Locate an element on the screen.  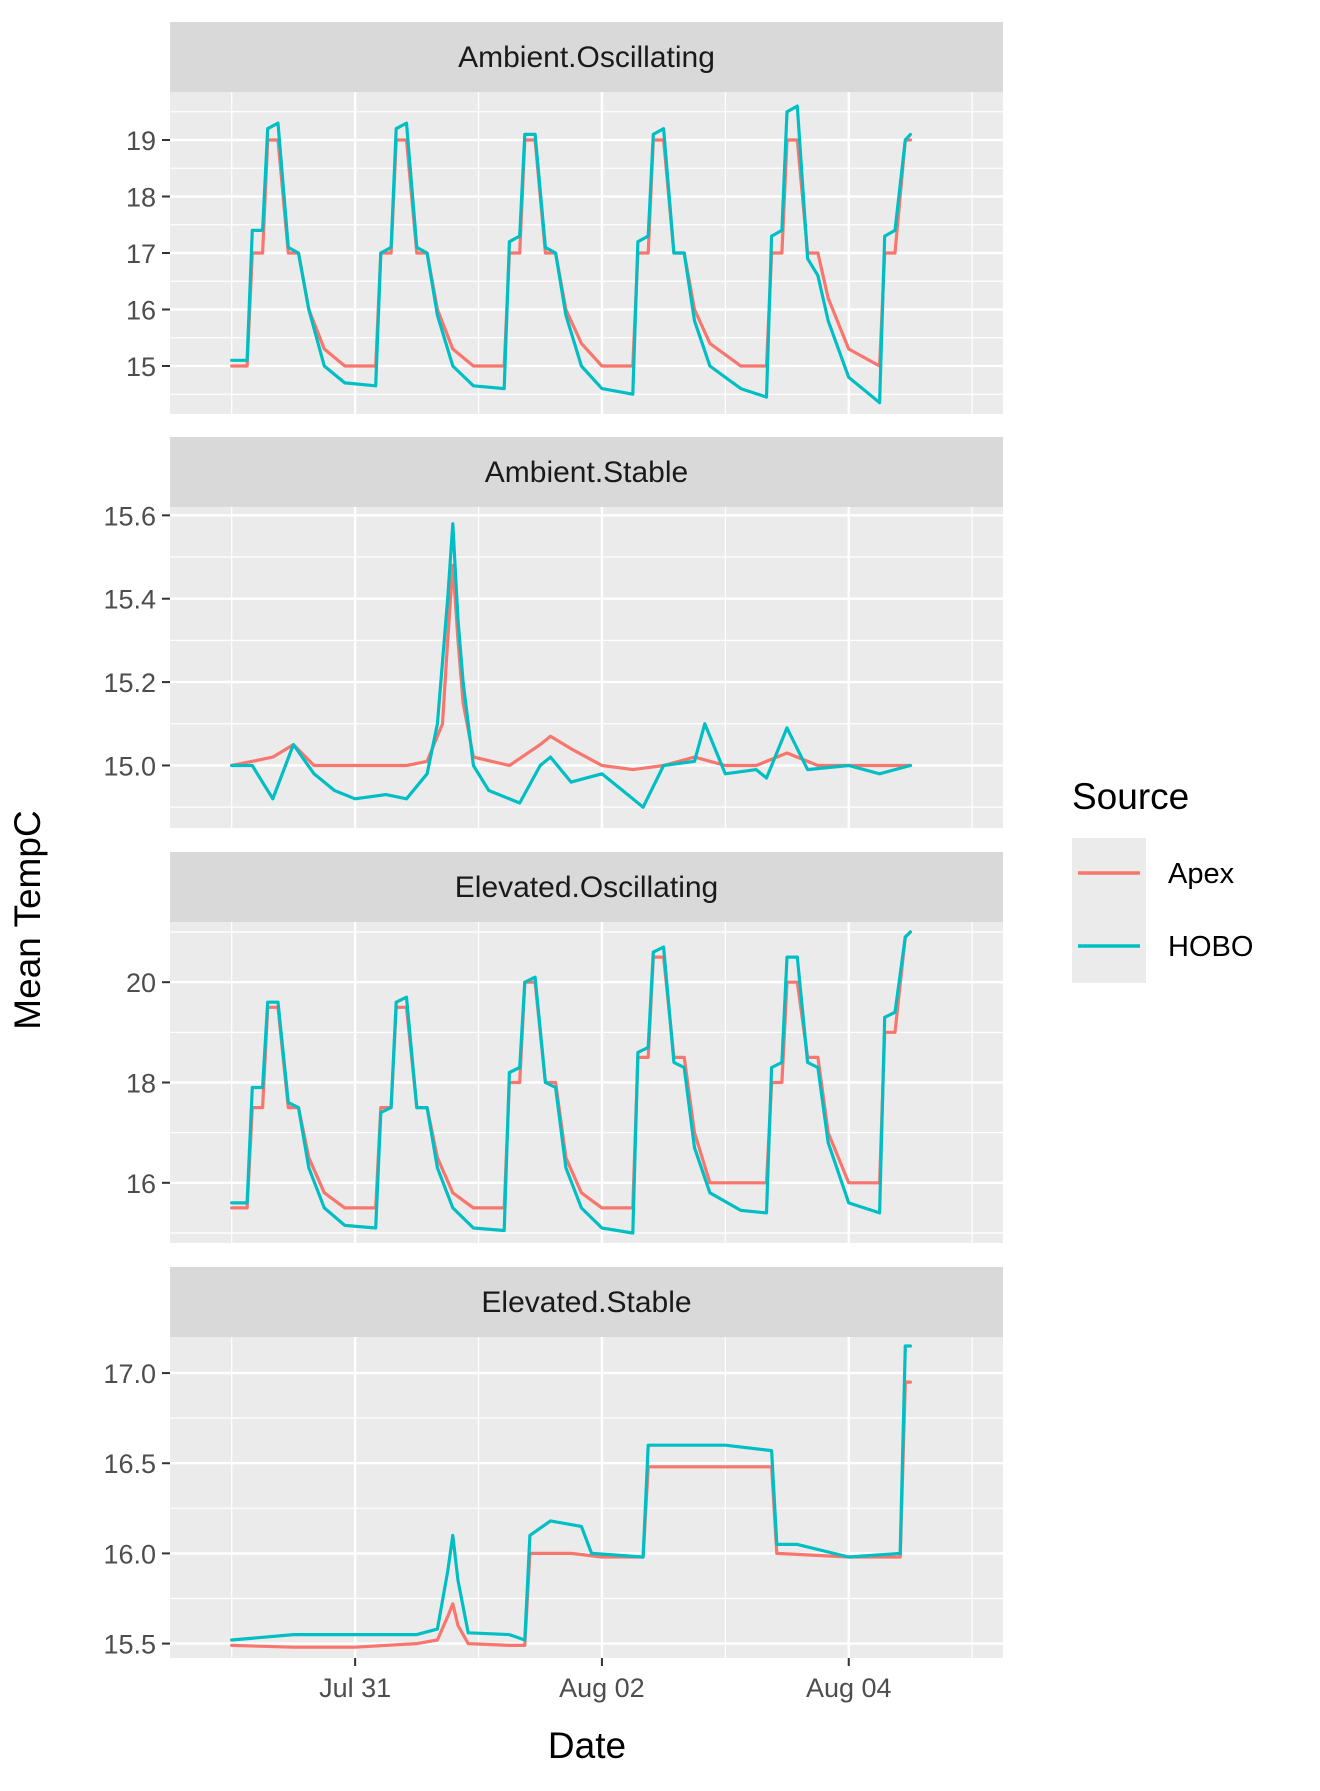
panel-ambient-stable: Ambient.Stable 15.0 15.2 15.4 15.6 is located at coordinates (553, 632).